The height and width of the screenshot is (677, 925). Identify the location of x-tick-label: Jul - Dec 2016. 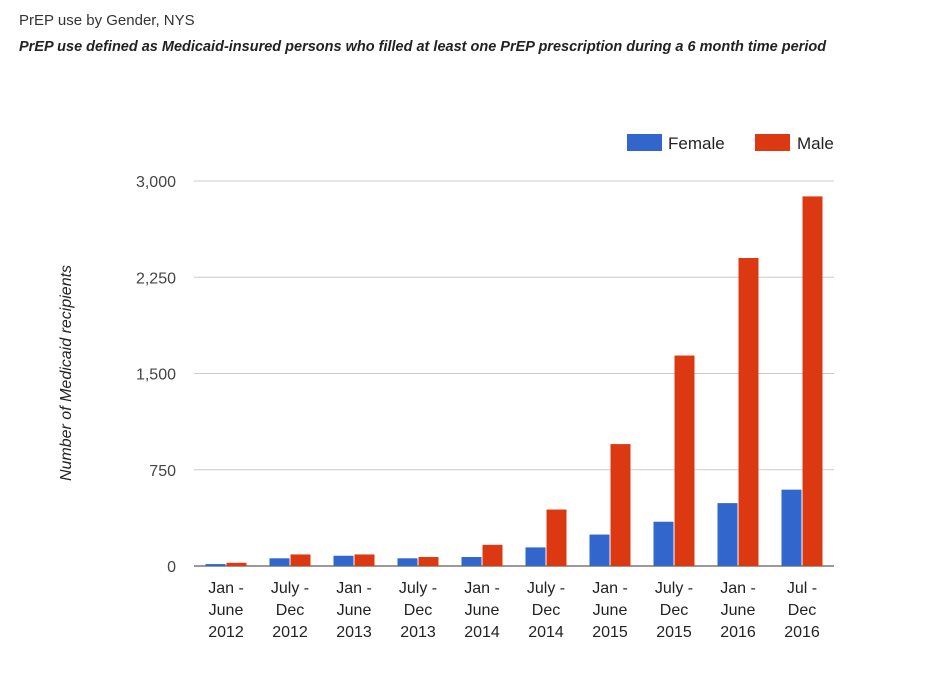
(802, 610).